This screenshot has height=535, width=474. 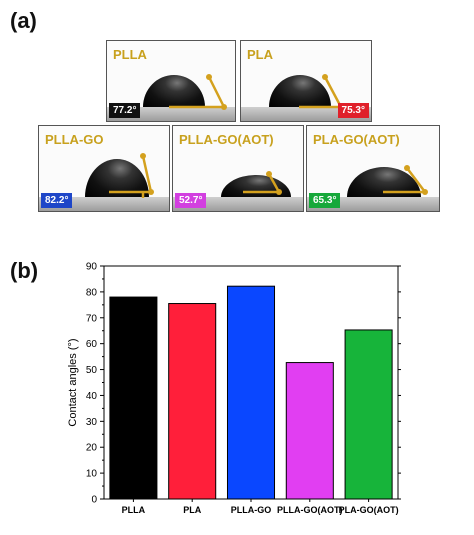 I want to click on angle-badge: 77.2°, so click(x=125, y=110).